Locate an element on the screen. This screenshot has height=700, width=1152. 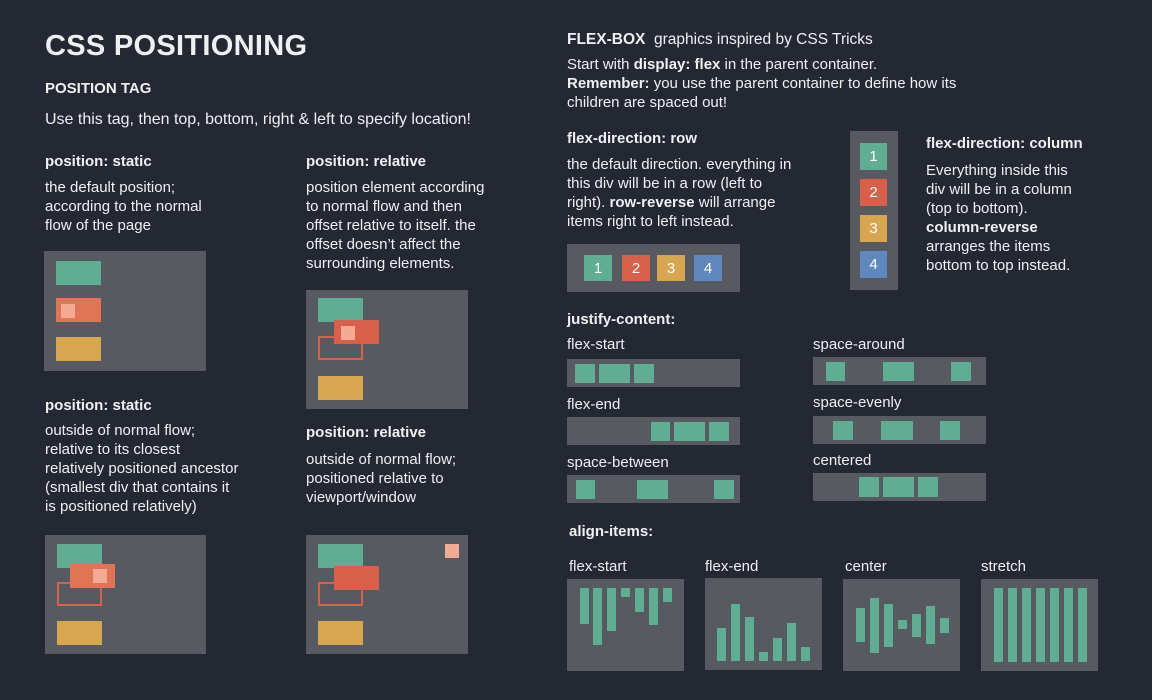
justify-label-centered: centered is located at coordinates (842, 460).